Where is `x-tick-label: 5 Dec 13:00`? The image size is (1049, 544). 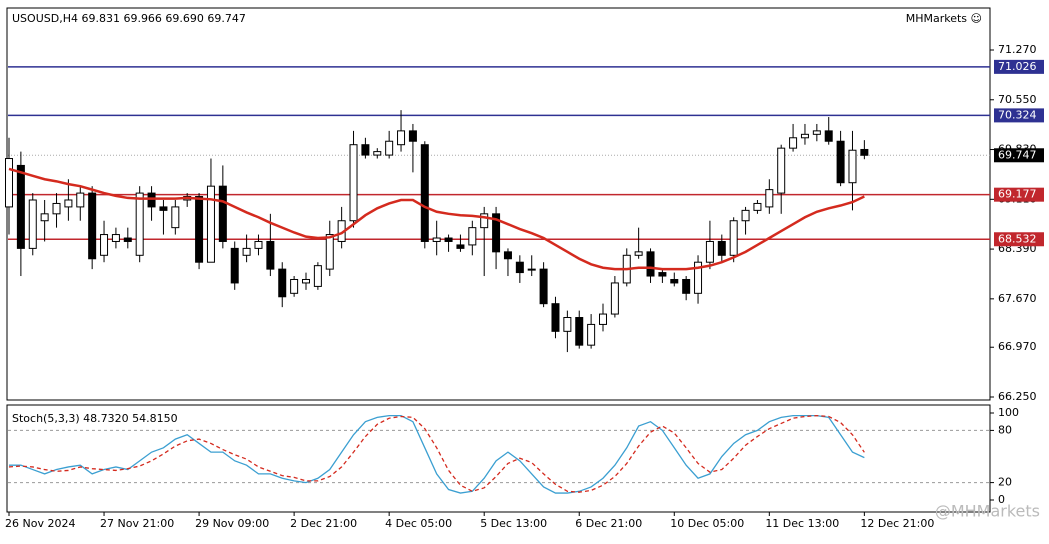 x-tick-label: 5 Dec 13:00 is located at coordinates (513, 523).